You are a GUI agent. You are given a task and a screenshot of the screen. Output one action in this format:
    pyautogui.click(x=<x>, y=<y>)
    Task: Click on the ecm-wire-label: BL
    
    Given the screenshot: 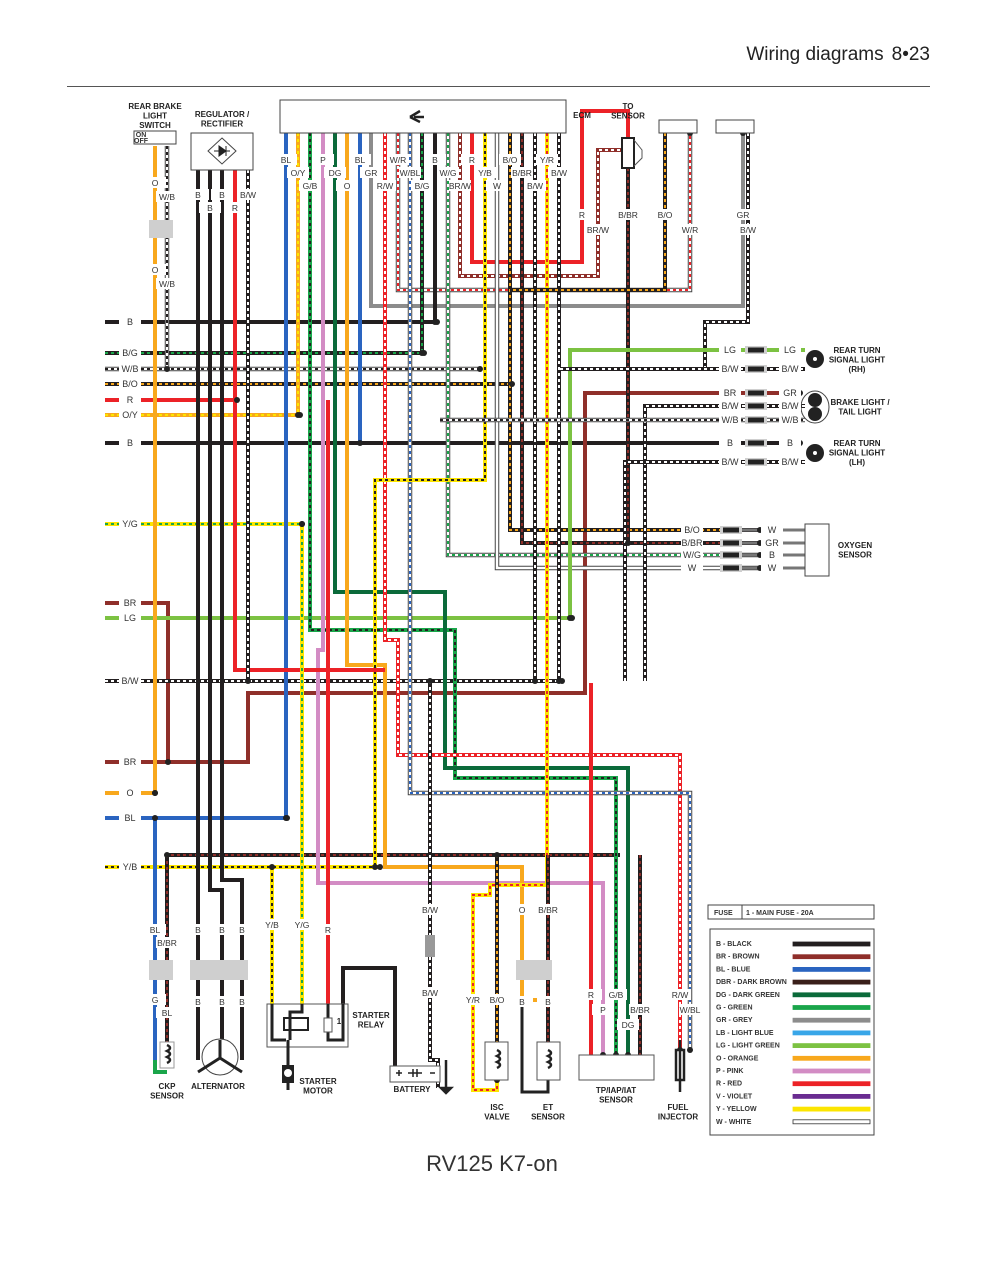 What is the action you would take?
    pyautogui.click(x=286, y=160)
    